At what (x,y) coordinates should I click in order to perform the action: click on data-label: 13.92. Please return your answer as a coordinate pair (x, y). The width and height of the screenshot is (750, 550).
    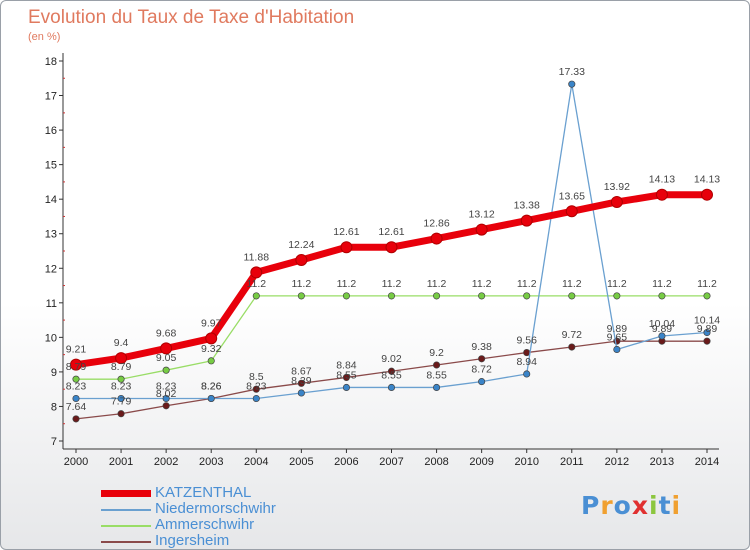
    Looking at the image, I should click on (617, 187).